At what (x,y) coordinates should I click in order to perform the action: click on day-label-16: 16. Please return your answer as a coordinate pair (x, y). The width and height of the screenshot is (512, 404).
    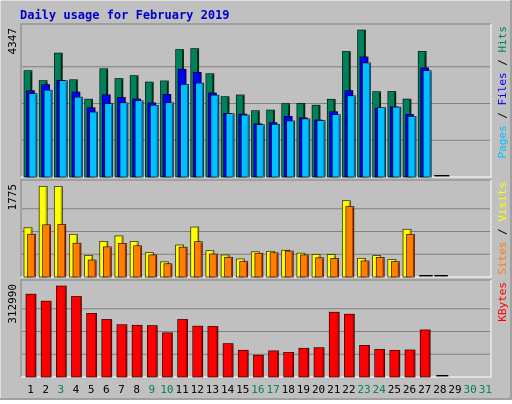
    Looking at the image, I should click on (257, 389).